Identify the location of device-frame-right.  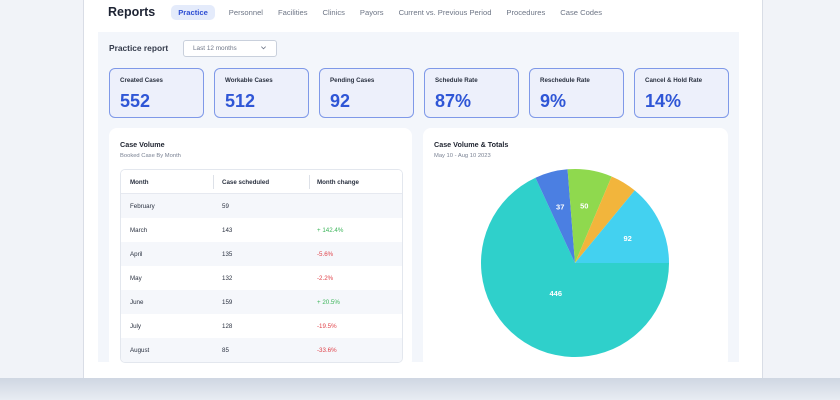
(801, 190).